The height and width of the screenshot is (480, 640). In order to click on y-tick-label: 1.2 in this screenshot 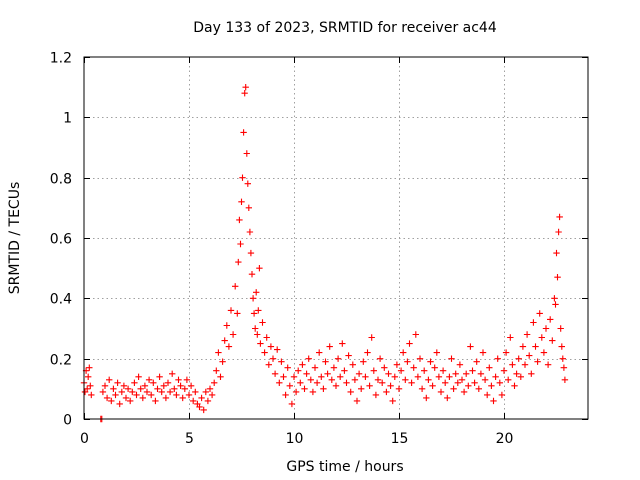, I will do `click(61, 59)`.